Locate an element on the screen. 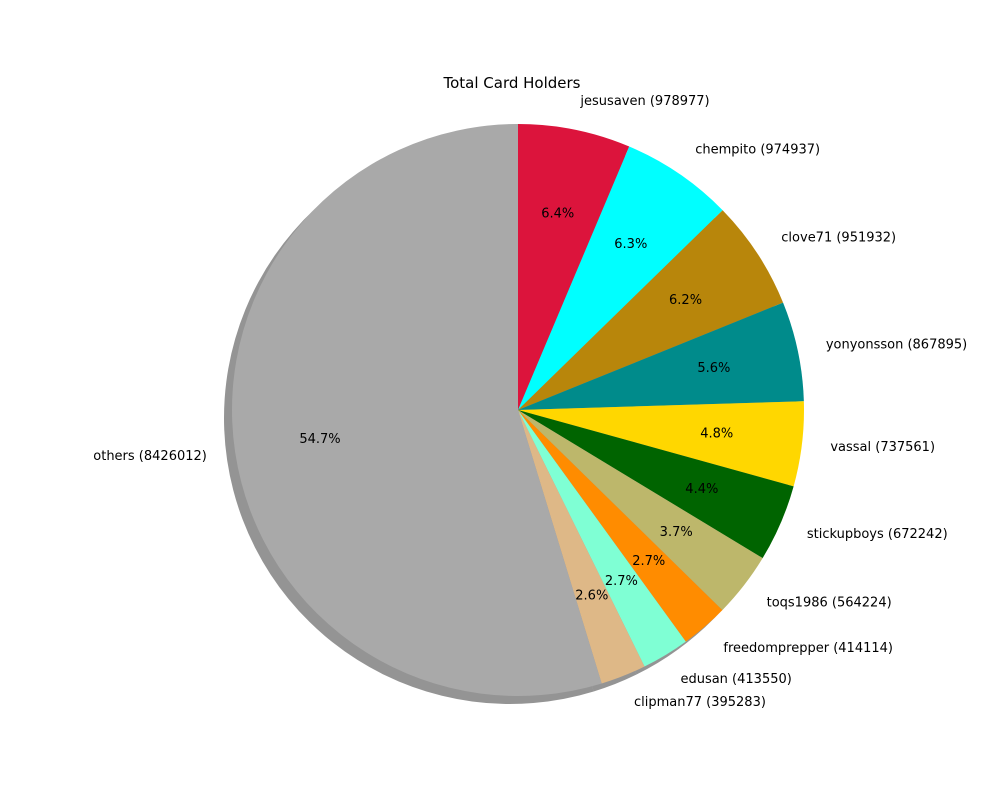 This screenshot has width=1000, height=800. slice-percent-clipman77: 2.6% is located at coordinates (591, 596).